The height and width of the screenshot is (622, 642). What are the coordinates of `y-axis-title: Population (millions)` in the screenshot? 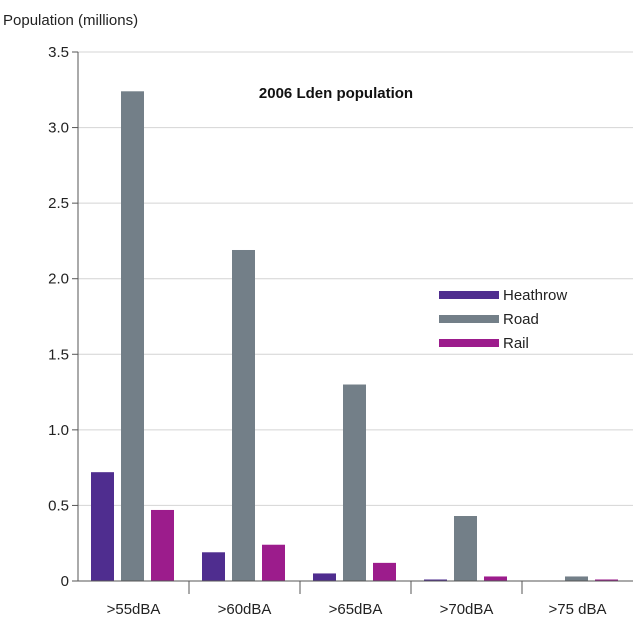 It's located at (70, 20).